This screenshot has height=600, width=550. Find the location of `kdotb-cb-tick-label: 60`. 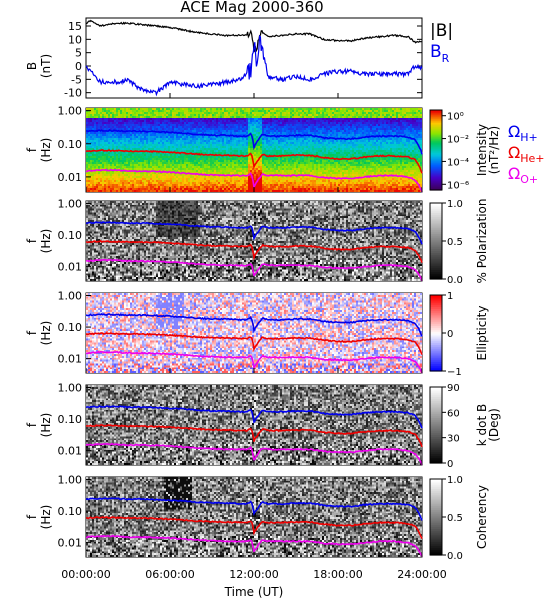

kdotb-cb-tick-label: 60 is located at coordinates (453, 413).